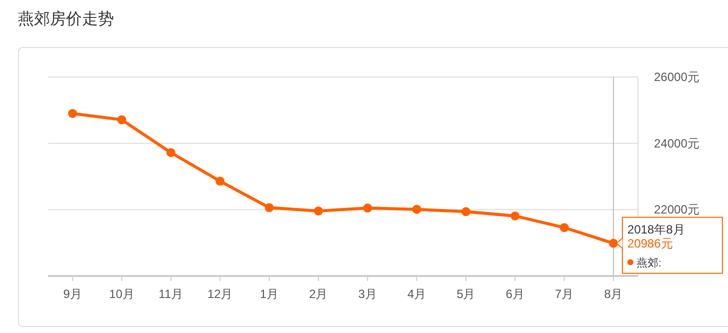 Image resolution: width=728 pixels, height=333 pixels. Describe the element at coordinates (367, 294) in the screenshot. I see `x-tick-label: 3月` at that location.